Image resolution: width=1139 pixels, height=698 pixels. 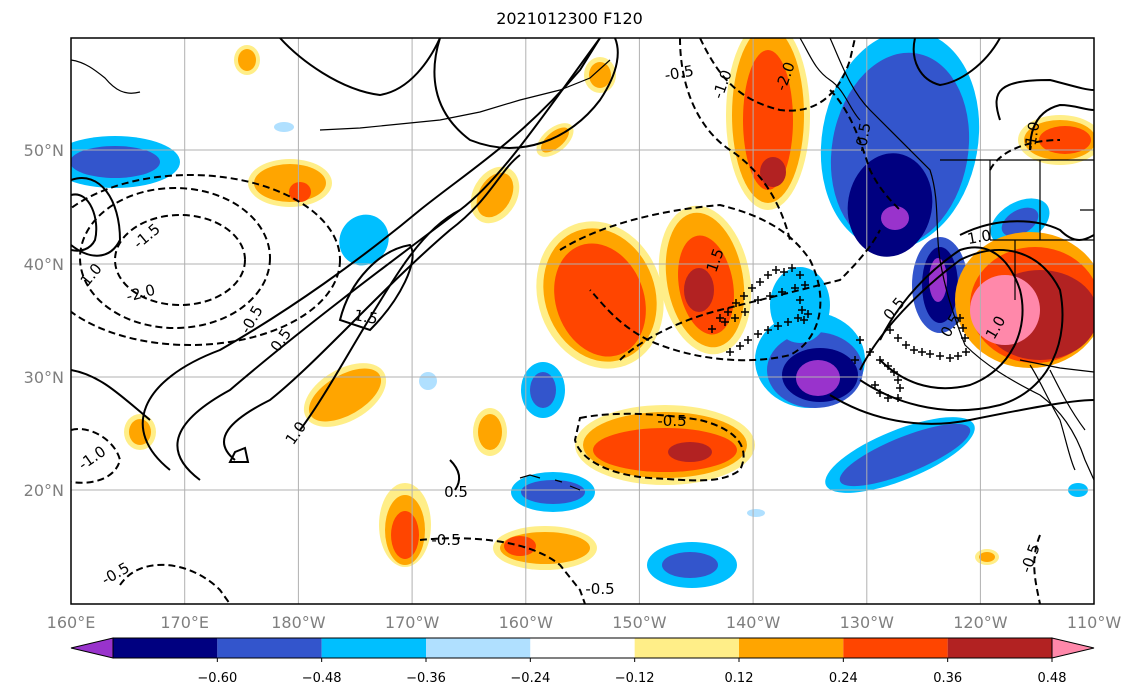 I want to click on longitude-tick-label: 160°E, so click(x=71, y=622).